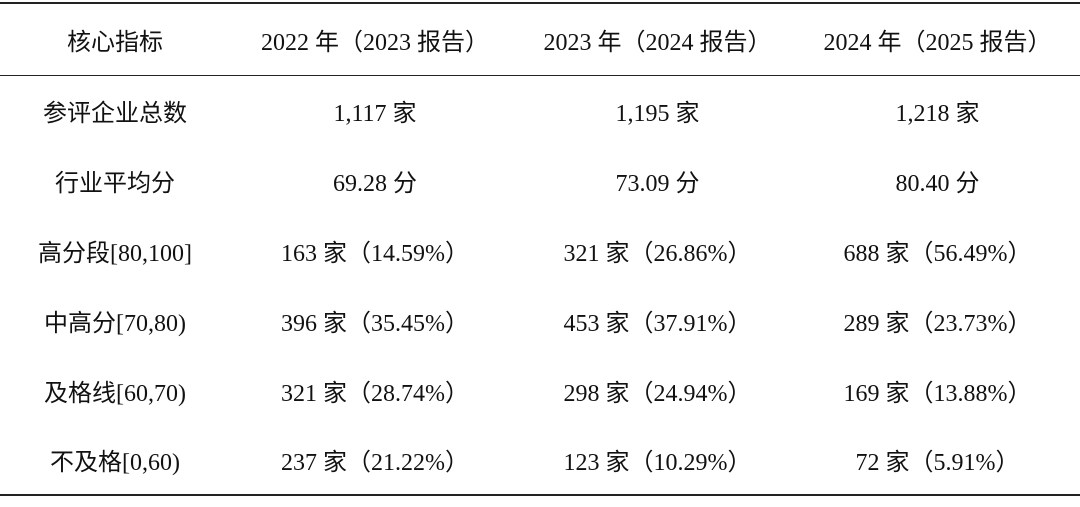 Image resolution: width=1080 pixels, height=507 pixels. Describe the element at coordinates (937, 183) in the screenshot. I see `table-cell: 80.40 分` at that location.